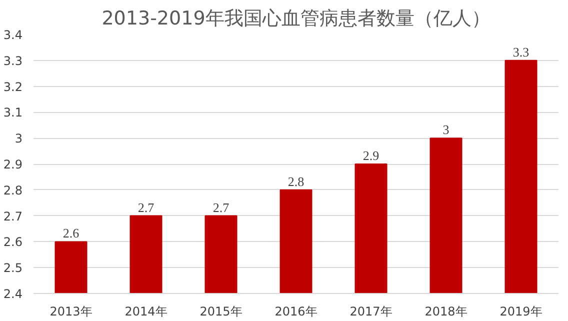 This screenshot has width=568, height=321. I want to click on y-tick-label: 2.9, so click(13, 165).